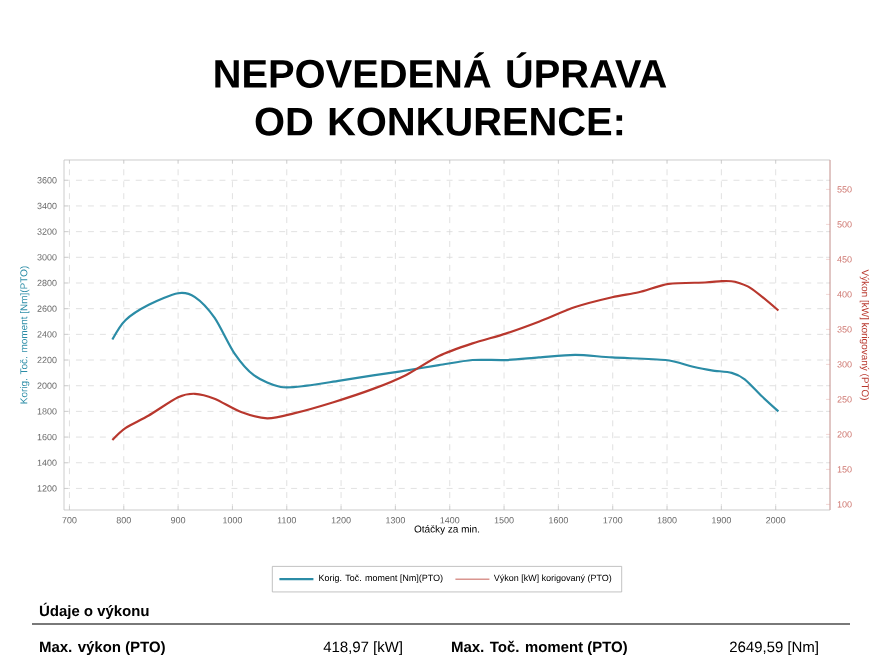 The height and width of the screenshot is (660, 880). What do you see at coordinates (445, 352) in the screenshot?
I see `line-series` at bounding box center [445, 352].